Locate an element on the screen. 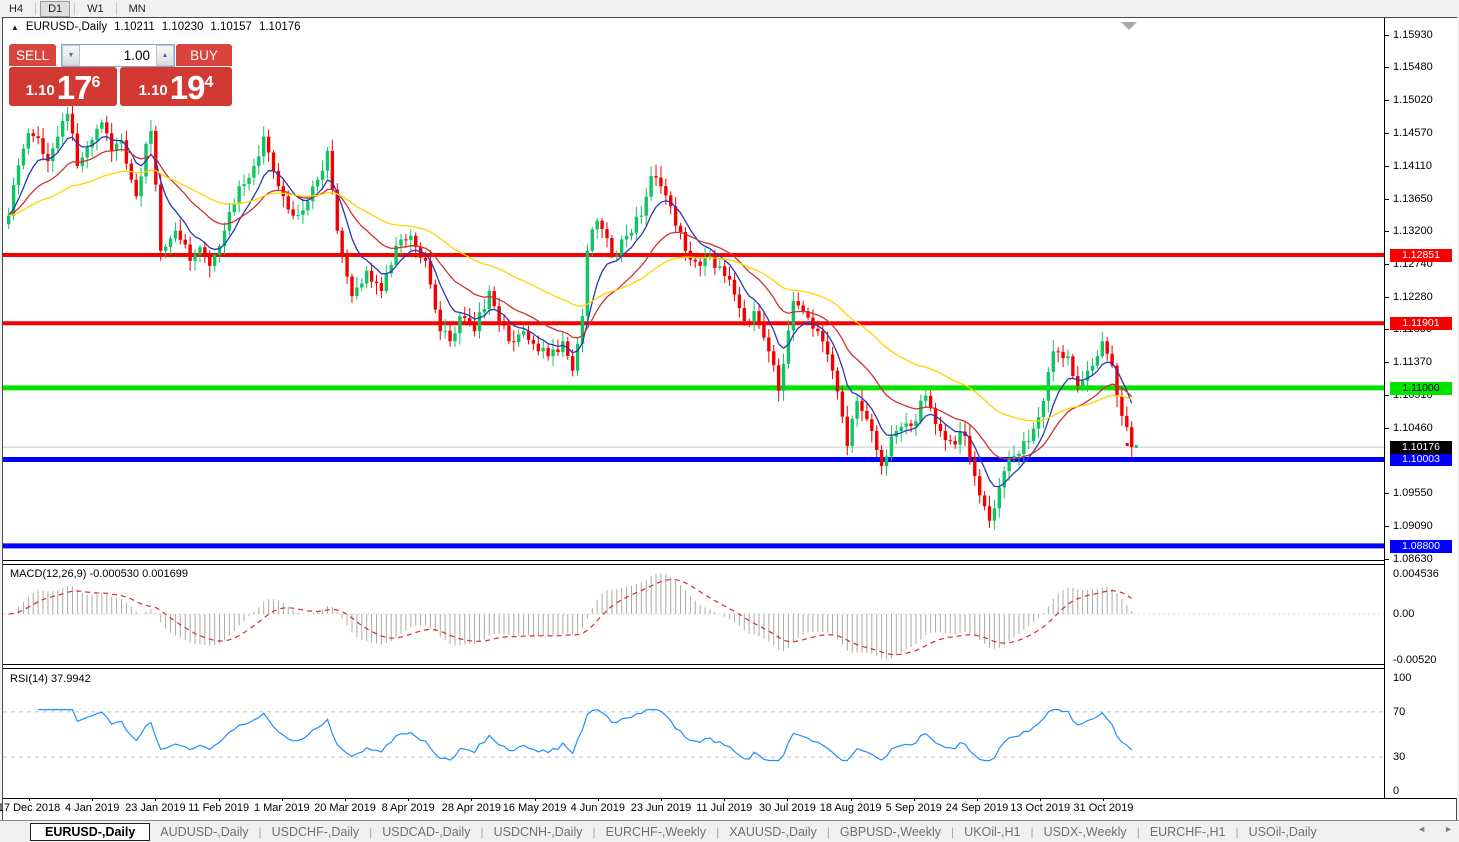 Image resolution: width=1459 pixels, height=842 pixels. timeframe-toolbar: H4 D1 W1 MN is located at coordinates (729, 9).